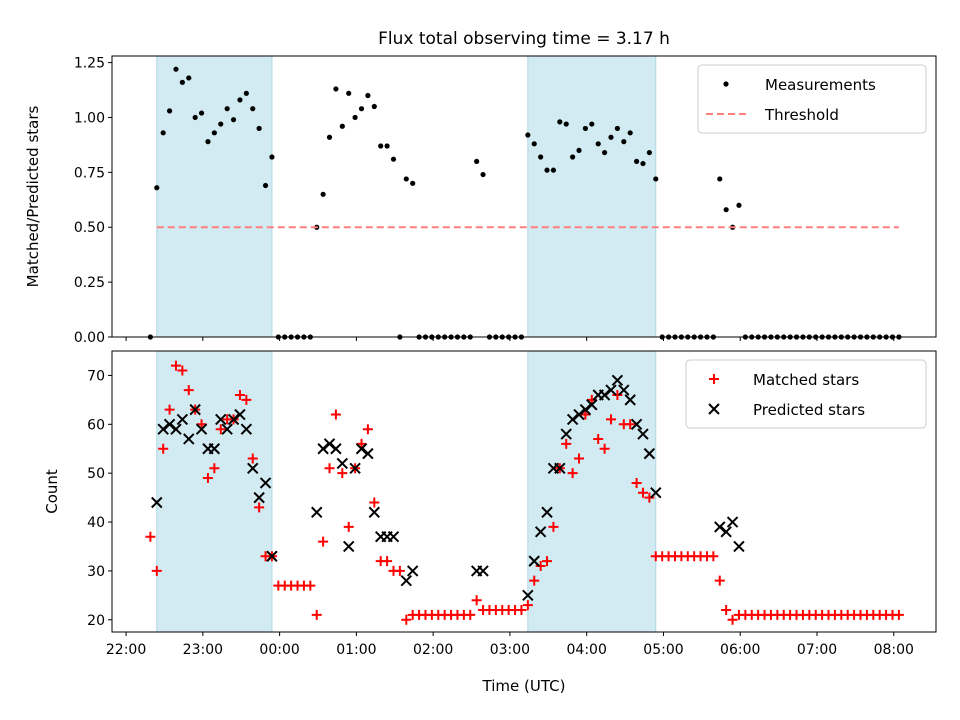 Image resolution: width=960 pixels, height=720 pixels. What do you see at coordinates (524, 686) in the screenshot?
I see `x-axis-label: Time (UTC)` at bounding box center [524, 686].